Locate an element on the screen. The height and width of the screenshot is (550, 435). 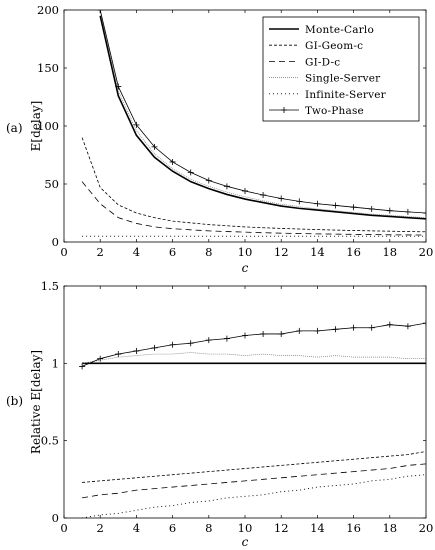
panel-a-y-tick-label: 100 is located at coordinates (48, 126).